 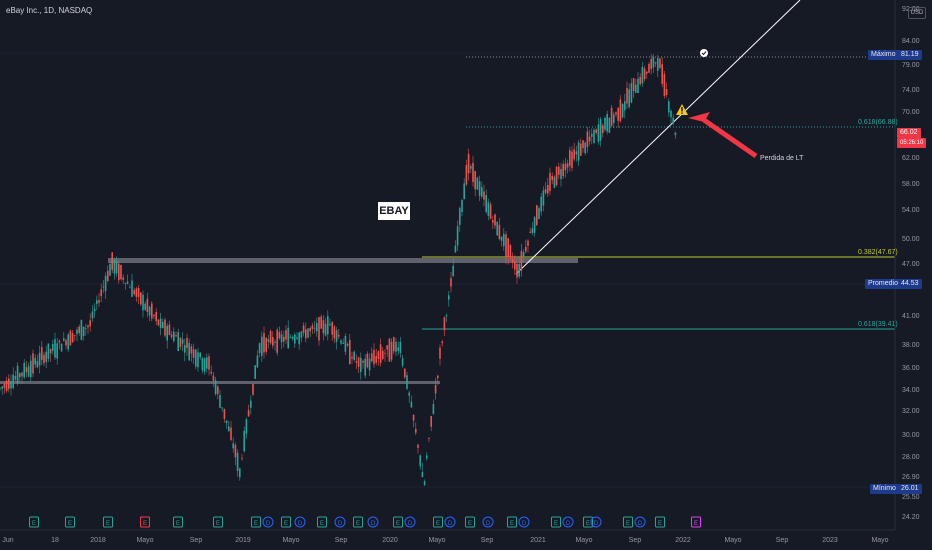 I want to click on fib-label-middle: 0.382(47.67), so click(x=878, y=252).